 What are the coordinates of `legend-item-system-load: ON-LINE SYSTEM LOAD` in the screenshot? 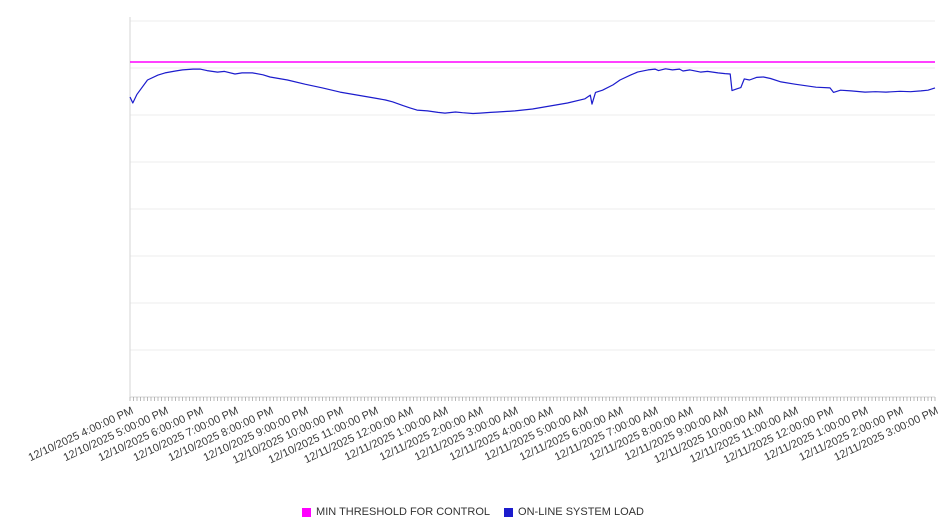 It's located at (574, 512).